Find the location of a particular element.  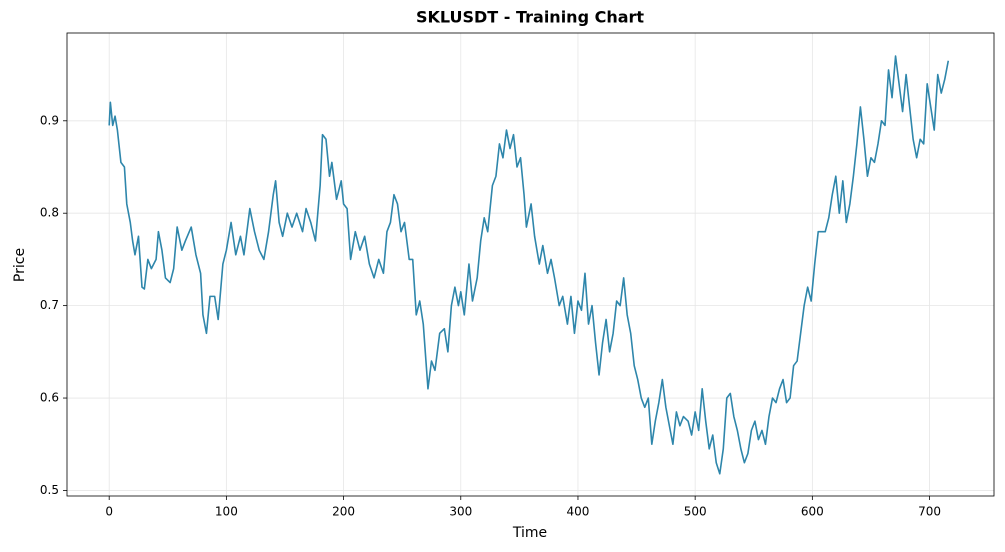

x-tick-label: 500 is located at coordinates (695, 512).